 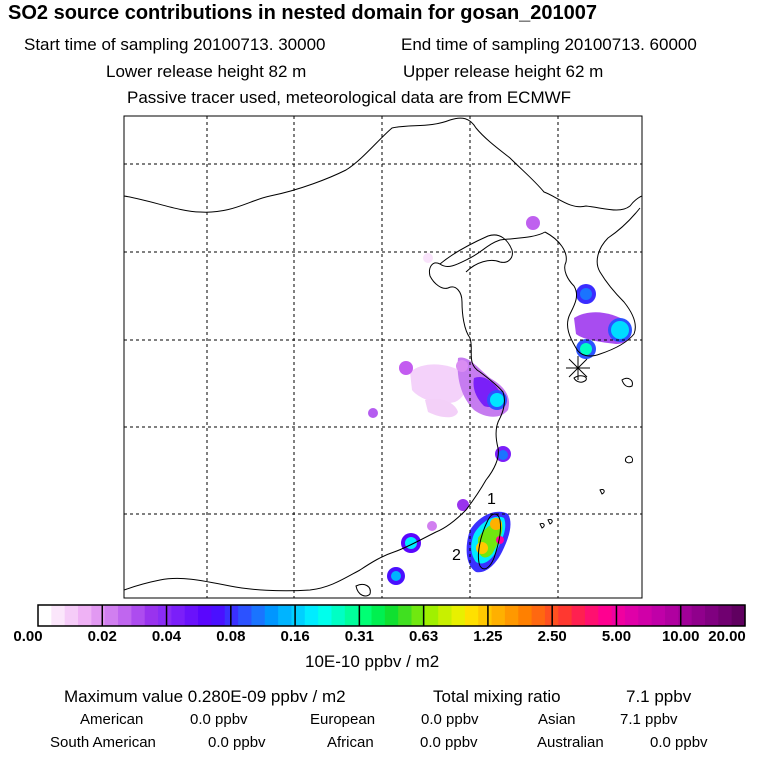 What do you see at coordinates (503, 71) in the screenshot?
I see `upper-release-height-label: Upper release height 62 m` at bounding box center [503, 71].